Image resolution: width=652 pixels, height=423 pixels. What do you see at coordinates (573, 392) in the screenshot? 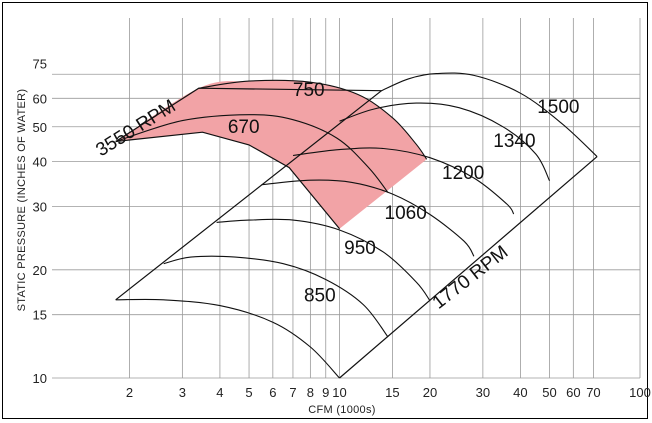
I see `x-tick-60: 60` at bounding box center [573, 392].